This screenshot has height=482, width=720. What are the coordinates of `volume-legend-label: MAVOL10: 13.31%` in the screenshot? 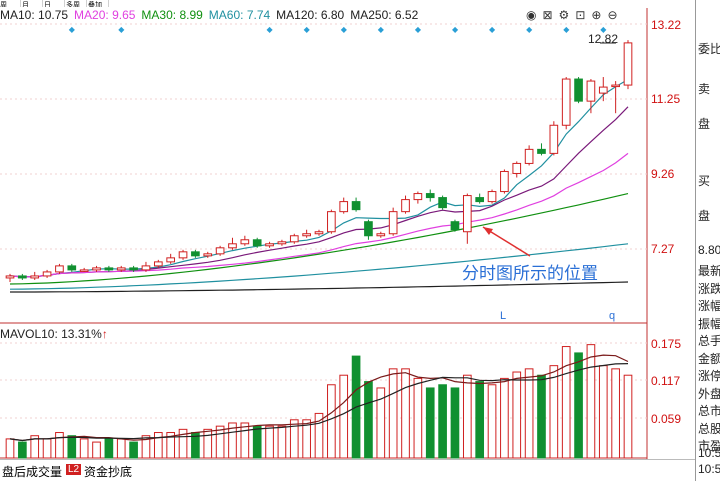 It's located at (51, 334).